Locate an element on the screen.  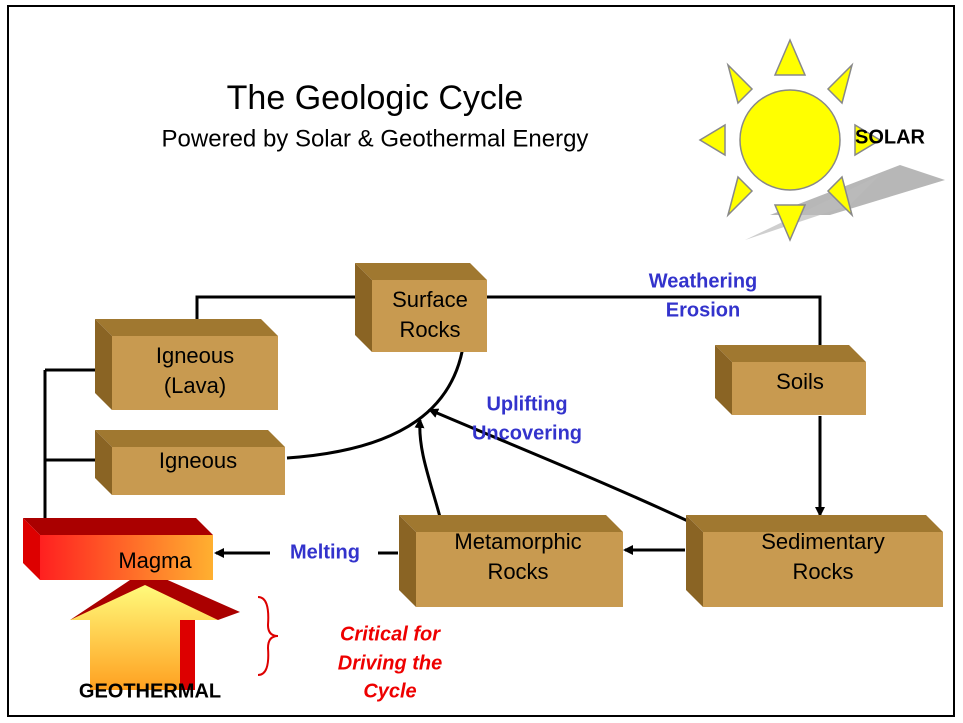
geothermal-label: GEOTHERMAL is located at coordinates (150, 691).